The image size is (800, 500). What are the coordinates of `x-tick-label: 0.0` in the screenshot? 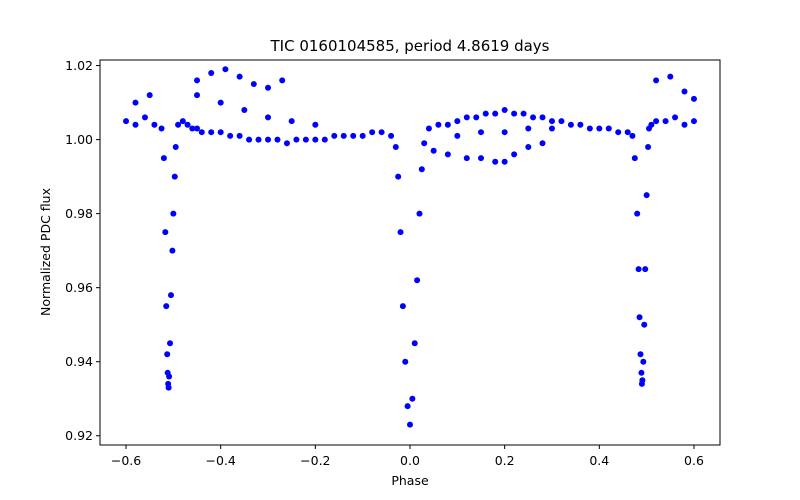 It's located at (410, 460).